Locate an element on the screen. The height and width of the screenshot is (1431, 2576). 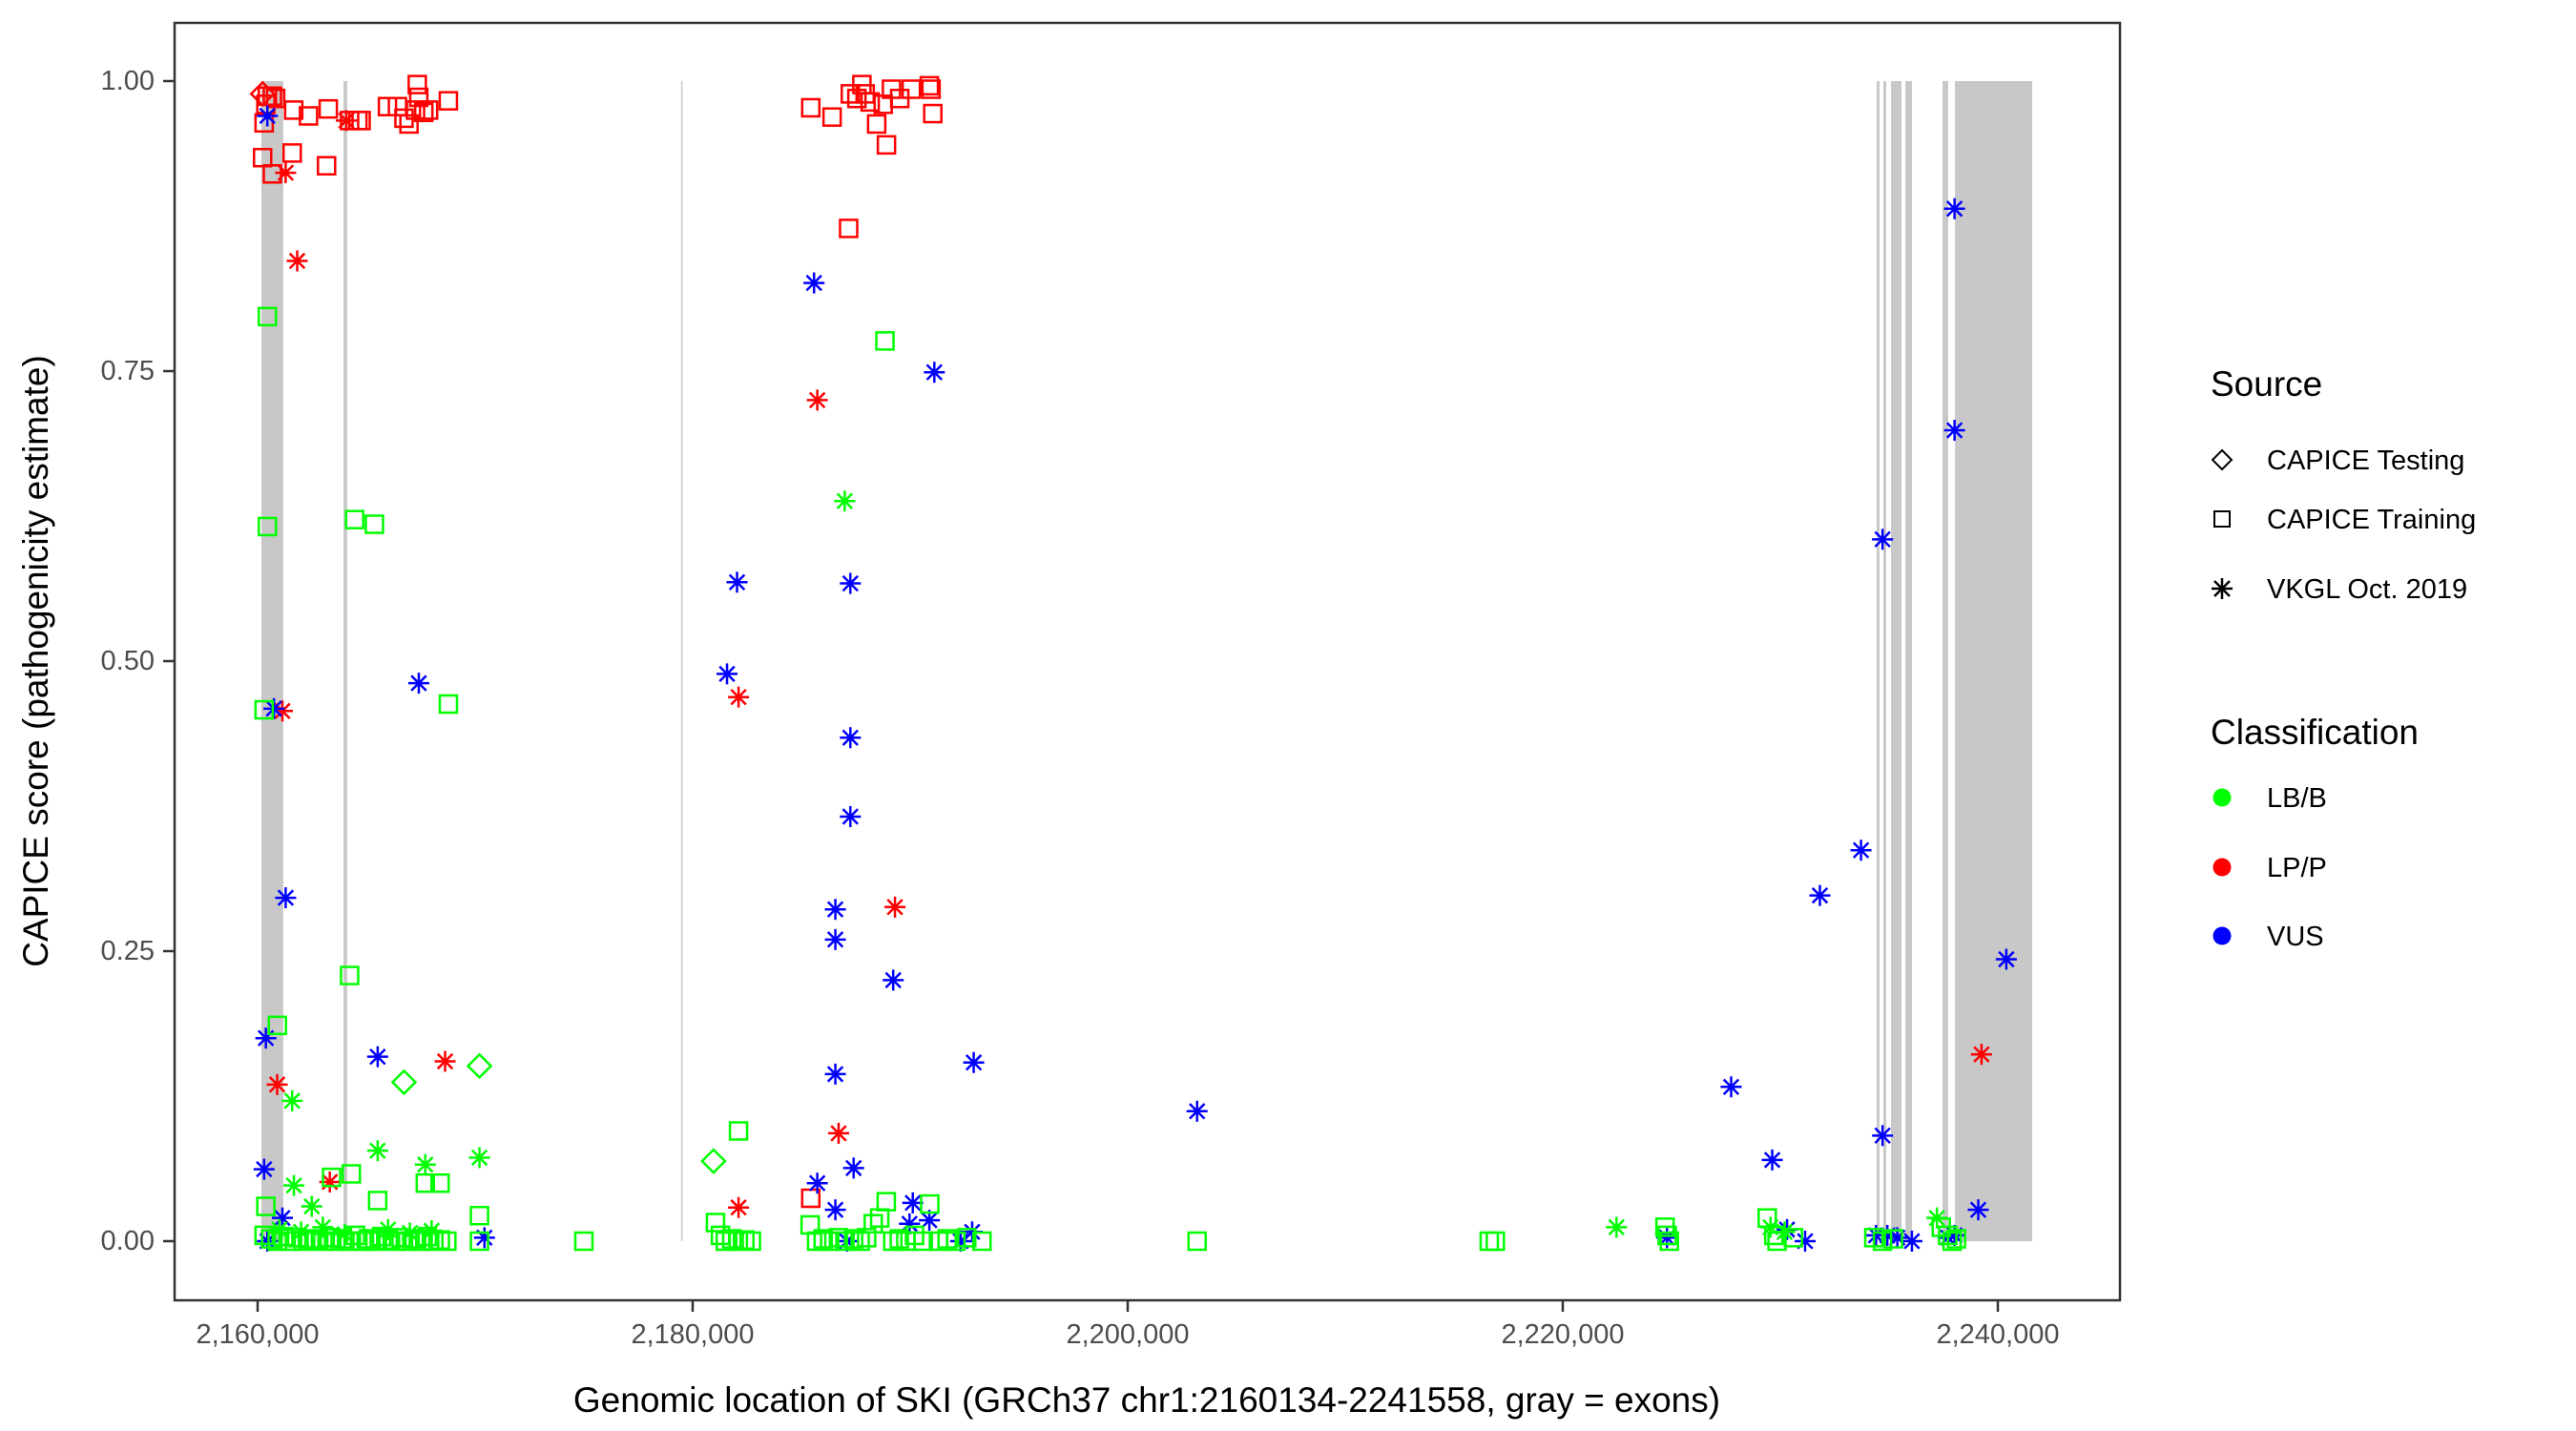
legend-source-title: Source is located at coordinates (2266, 384).